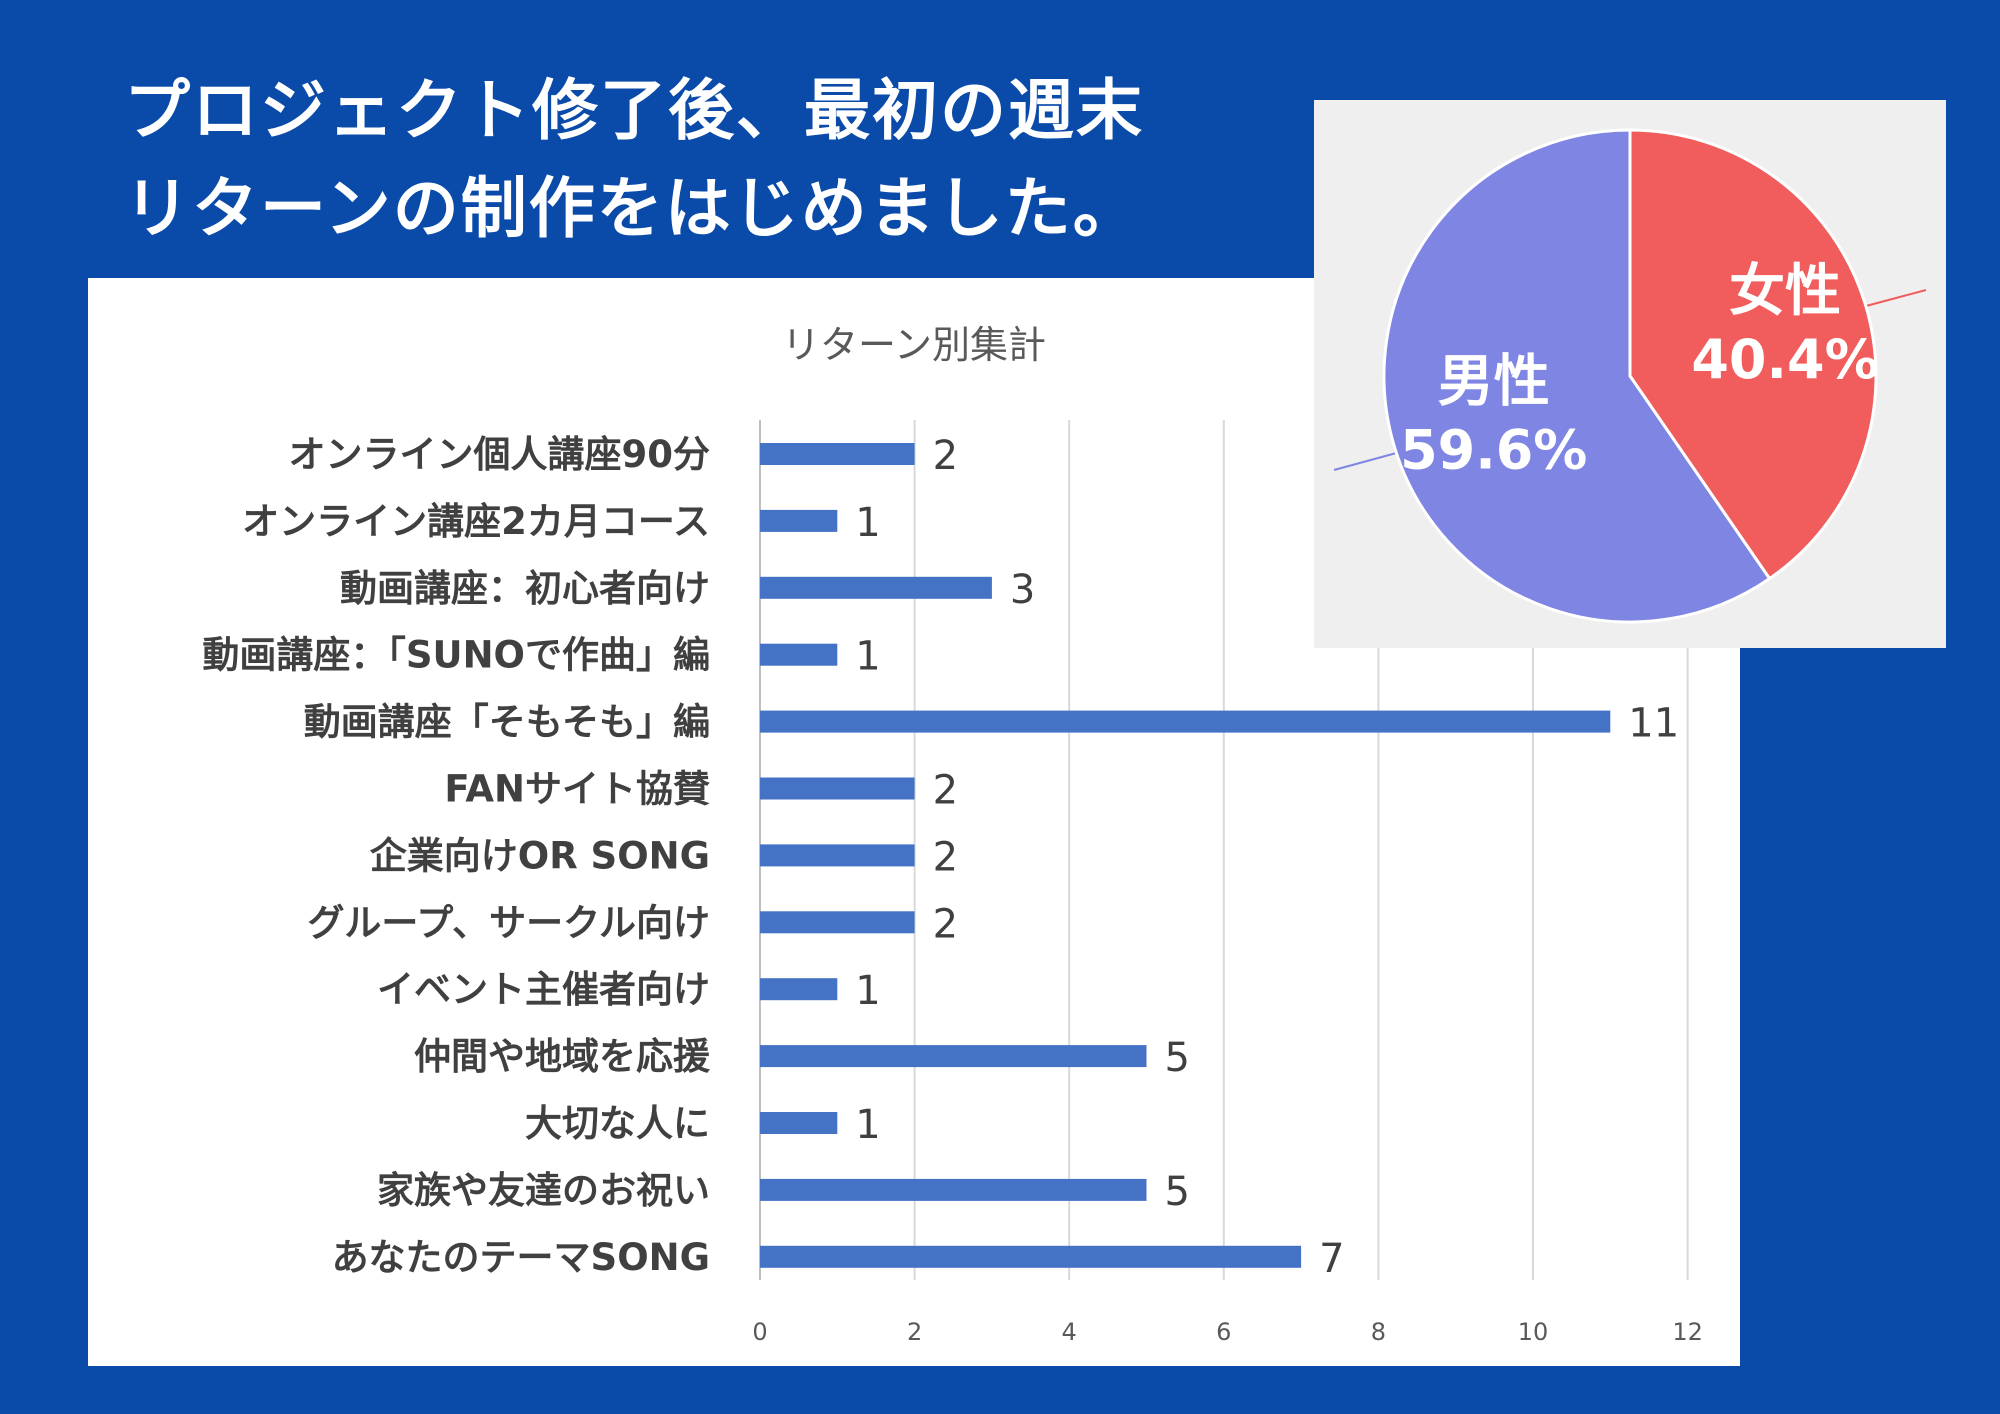 This screenshot has width=2000, height=1414. What do you see at coordinates (577, 789) in the screenshot?
I see `category-label-5: FANサイト協賛` at bounding box center [577, 789].